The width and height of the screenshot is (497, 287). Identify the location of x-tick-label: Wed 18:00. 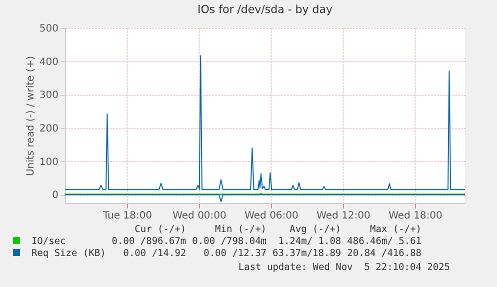
(415, 216).